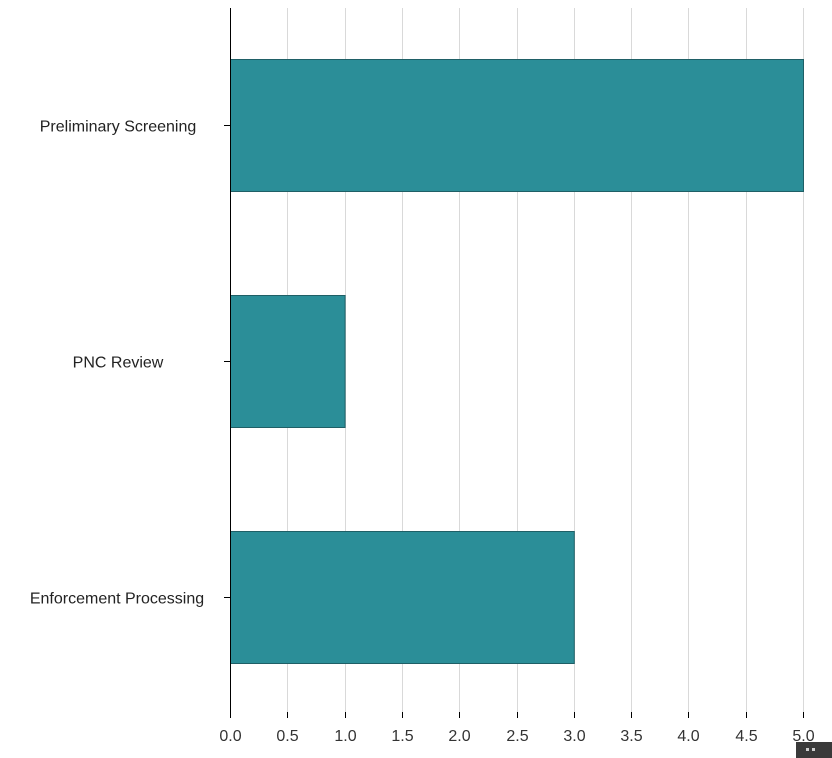 This screenshot has width=832, height=758. What do you see at coordinates (118, 127) in the screenshot?
I see `y-category-label: Preliminary Screening` at bounding box center [118, 127].